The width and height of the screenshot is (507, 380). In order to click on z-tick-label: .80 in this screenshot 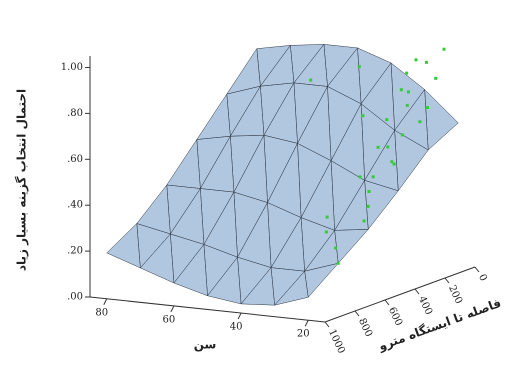, I will do `click(75, 113)`.